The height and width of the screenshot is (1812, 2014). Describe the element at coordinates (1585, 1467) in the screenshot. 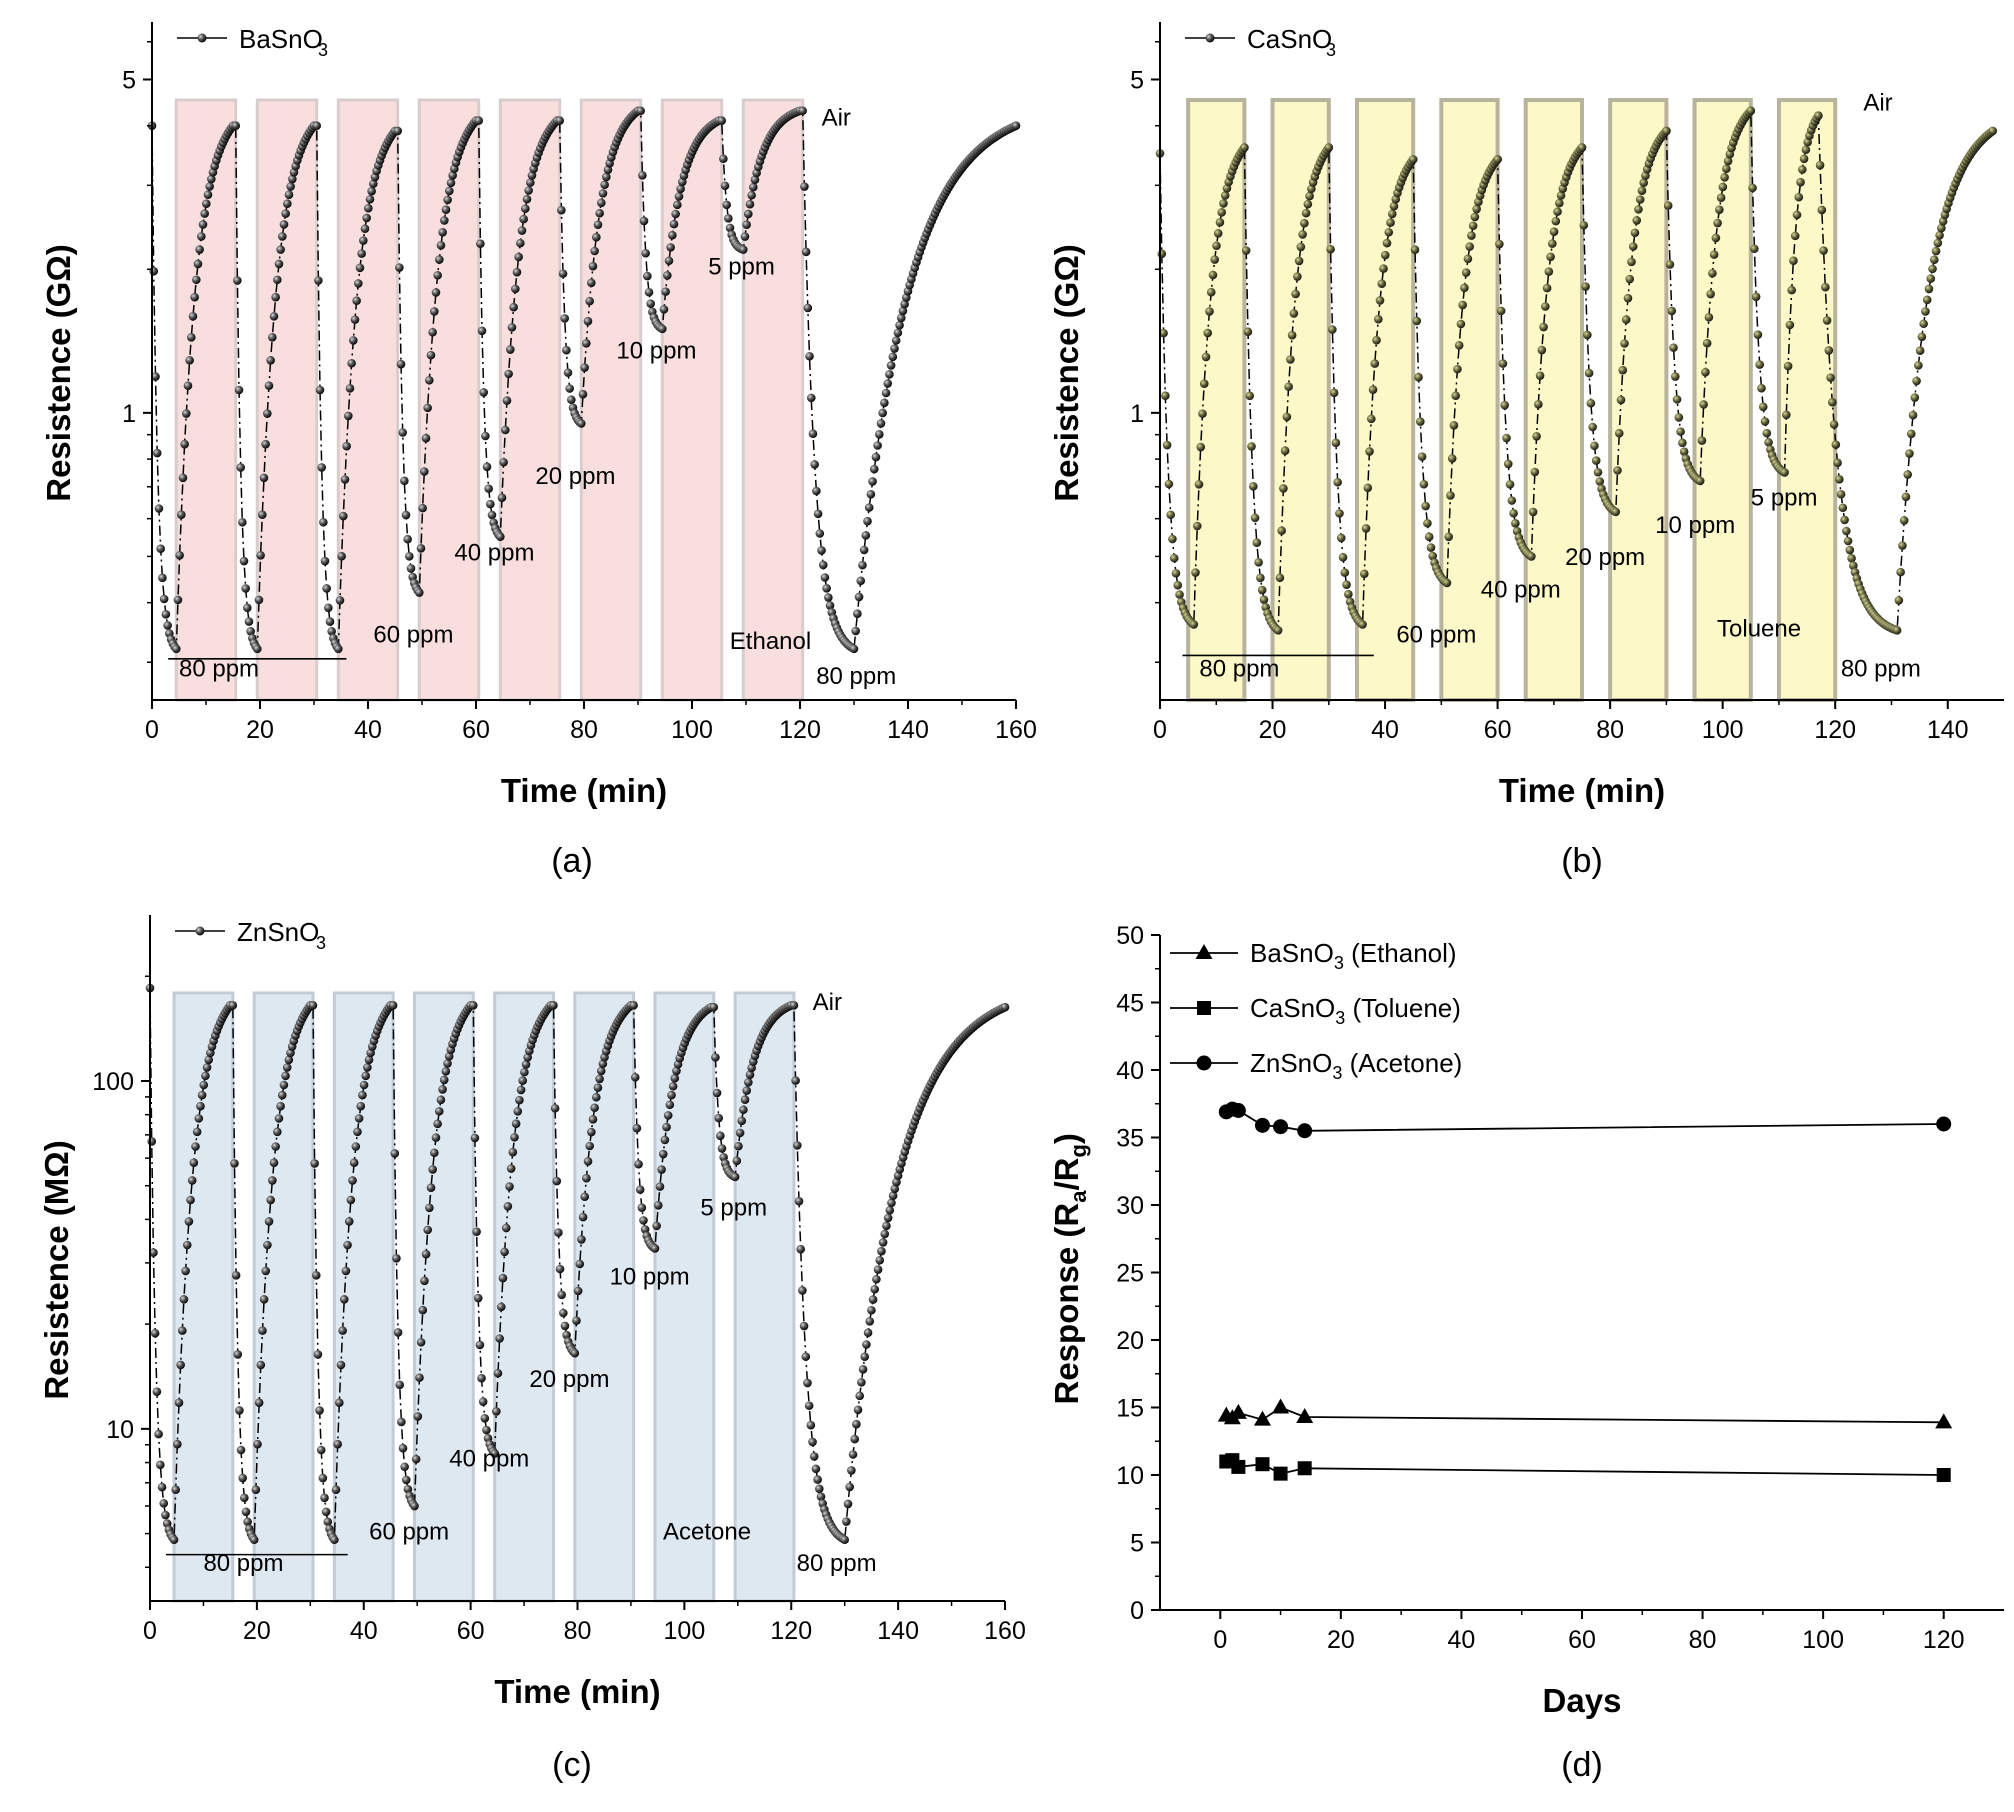

I see `series-line` at that location.